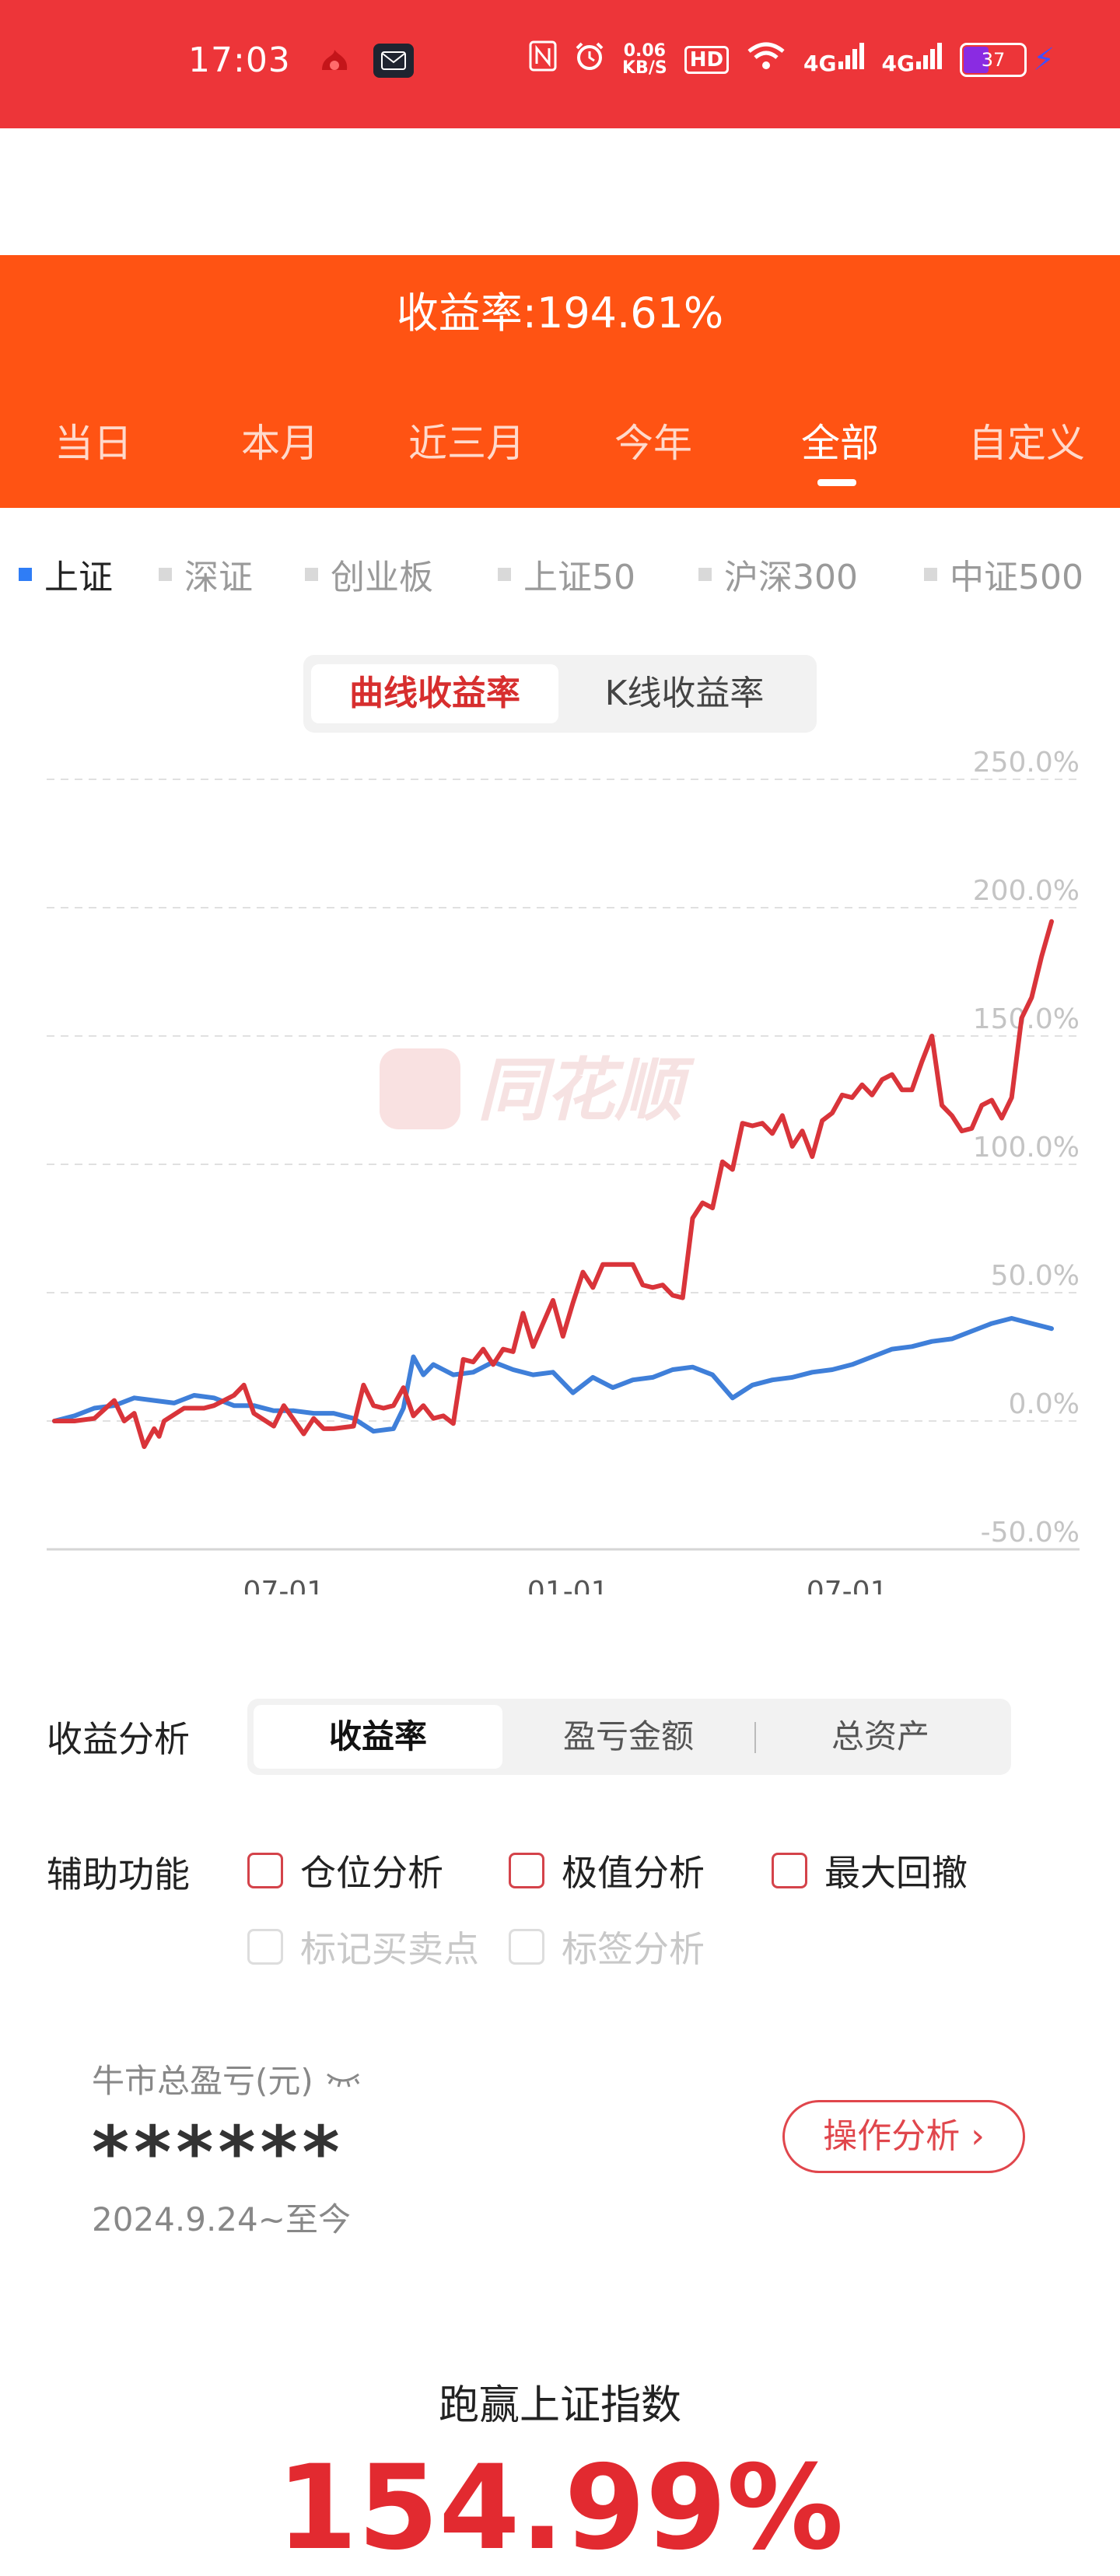 The width and height of the screenshot is (1120, 2576). I want to click on y-tick-label: 0.0%, so click(1045, 1404).